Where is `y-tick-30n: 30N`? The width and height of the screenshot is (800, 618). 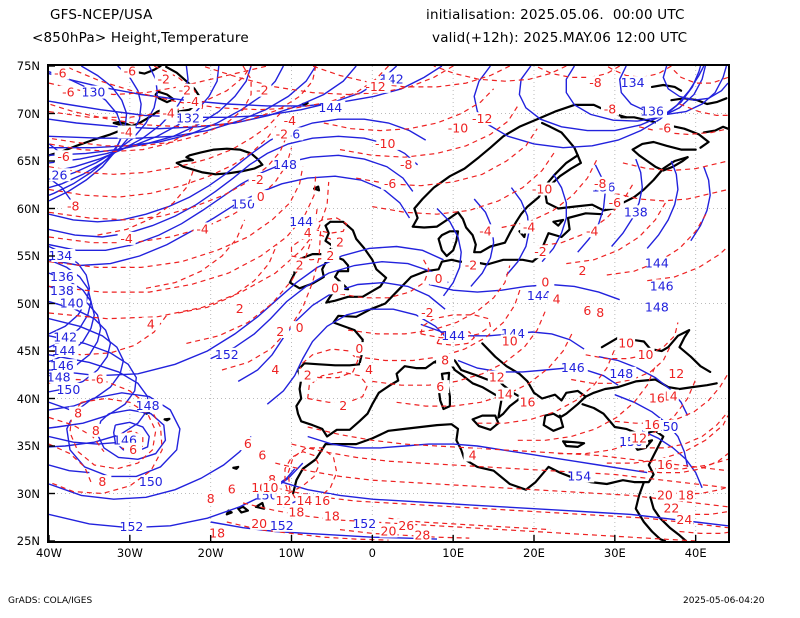
y-tick-30n: 30N is located at coordinates (28, 493).